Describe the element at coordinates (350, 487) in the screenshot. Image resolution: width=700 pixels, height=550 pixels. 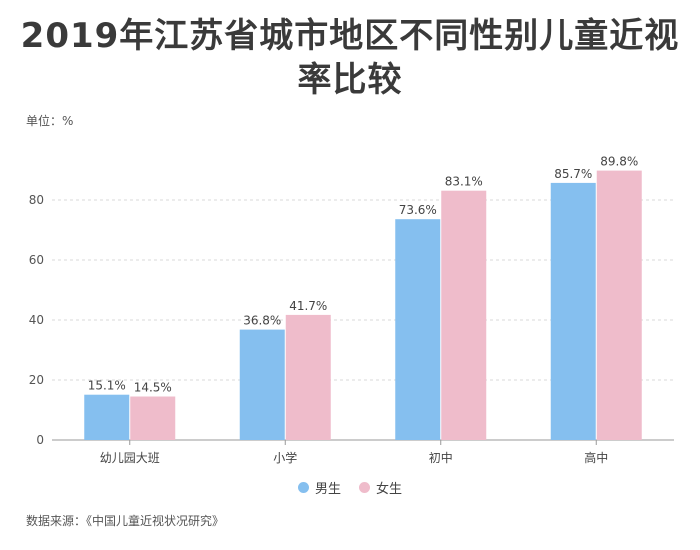
I see `legend: 男生 女生` at that location.